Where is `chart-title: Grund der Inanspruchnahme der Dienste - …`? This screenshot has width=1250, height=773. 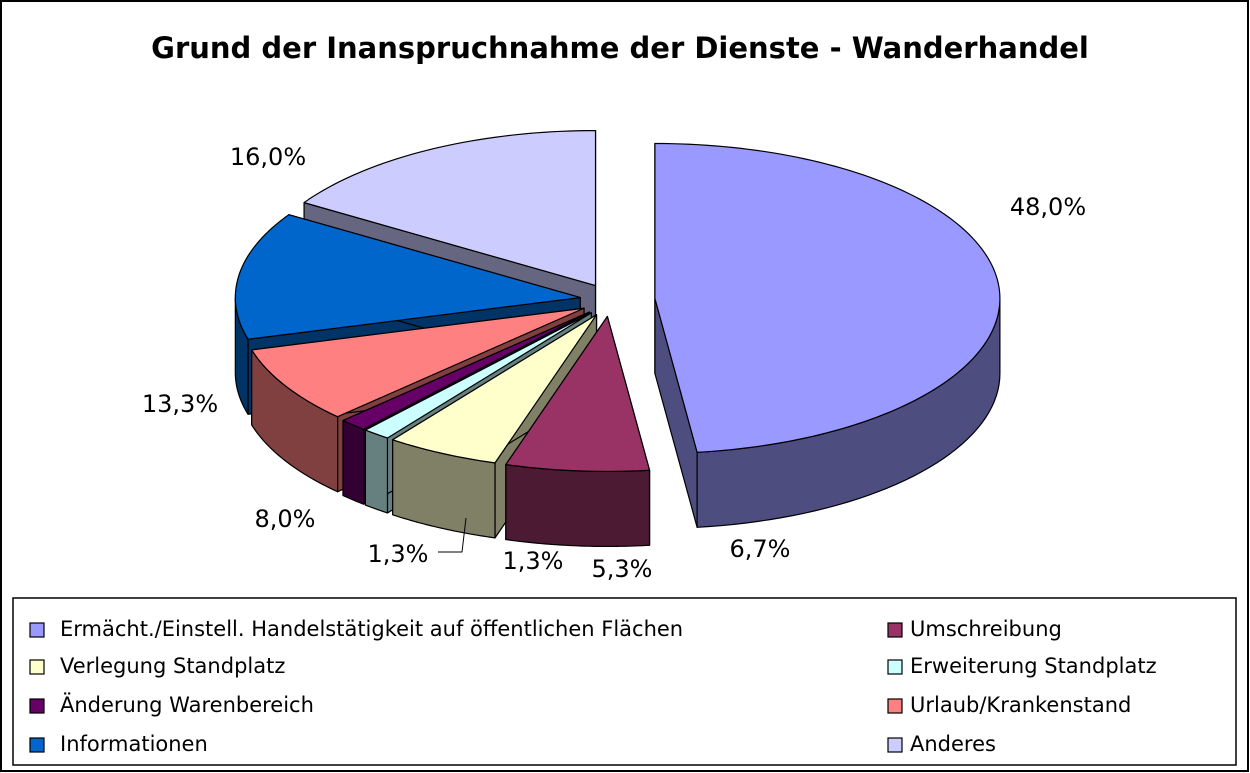 chart-title: Grund der Inanspruchnahme der Dienste - … is located at coordinates (620, 48).